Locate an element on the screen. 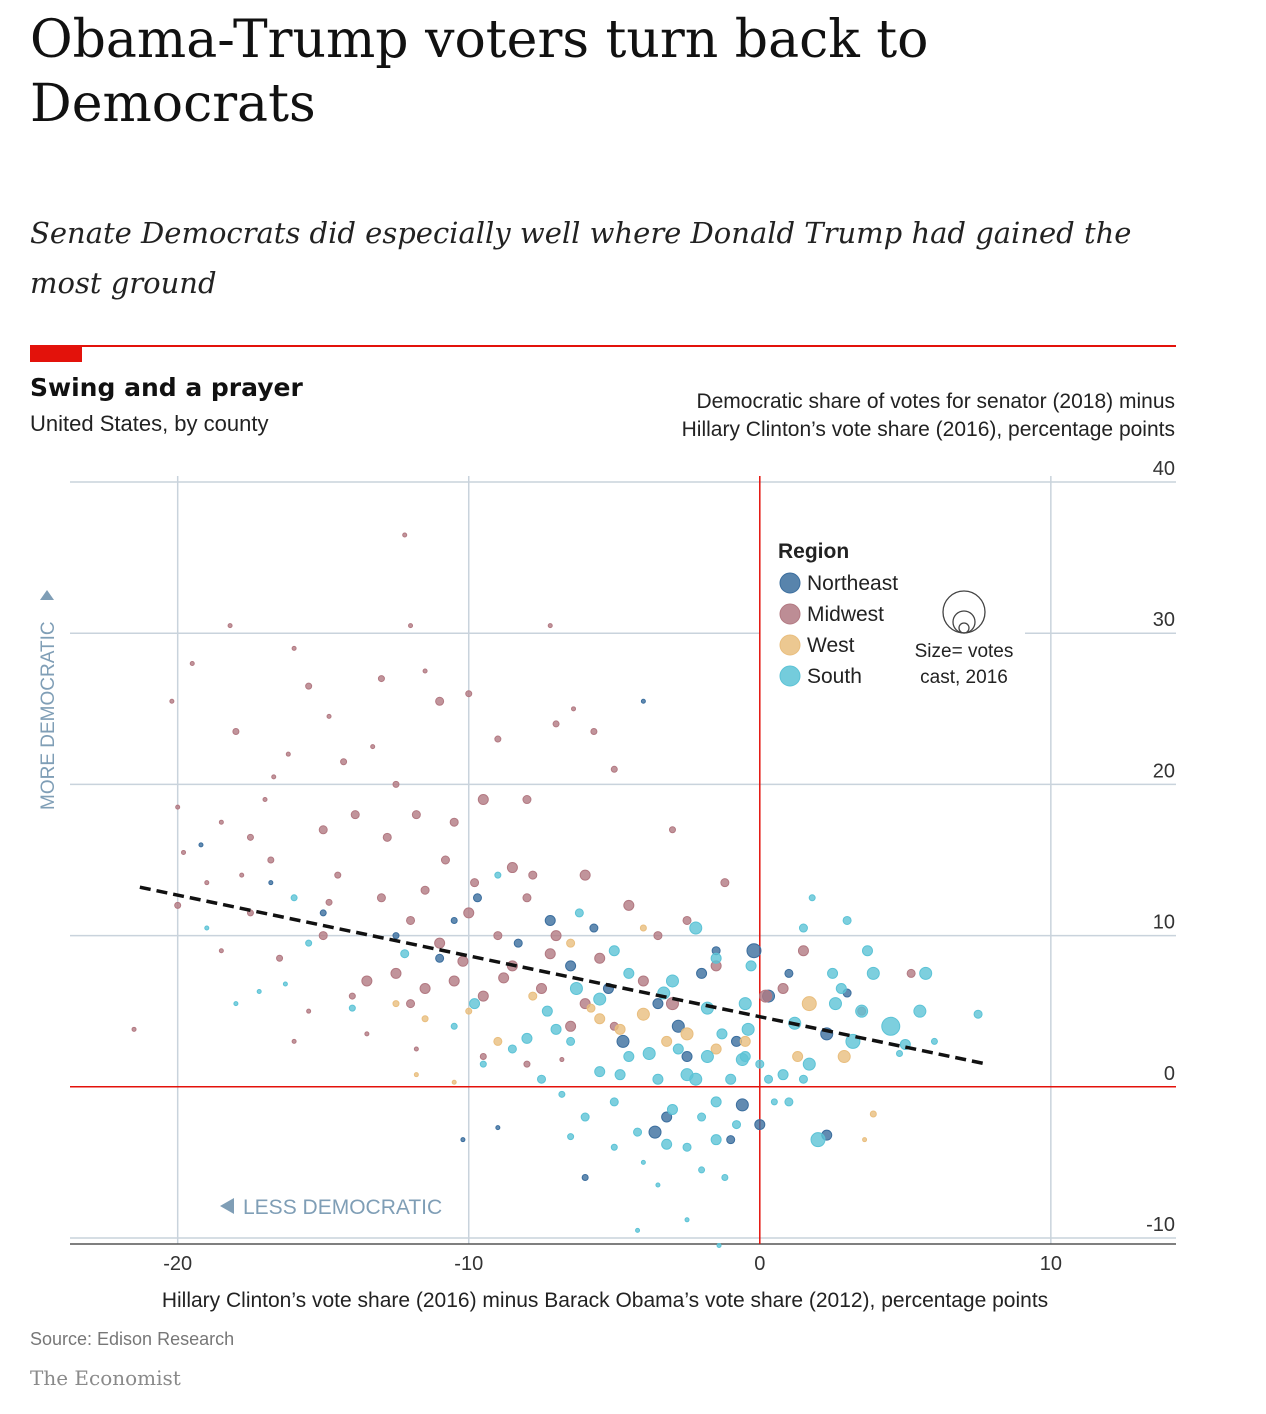 The image size is (1266, 1414). size-legend-label: Size= votes is located at coordinates (964, 651).